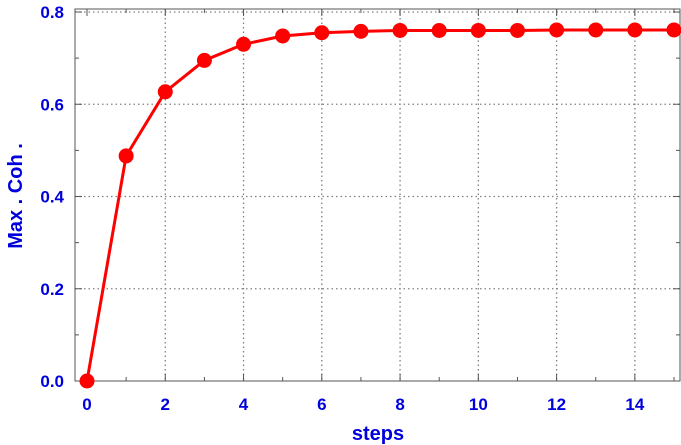 Image resolution: width=681 pixels, height=445 pixels. I want to click on y-tick-label: 0.8, so click(52, 12).